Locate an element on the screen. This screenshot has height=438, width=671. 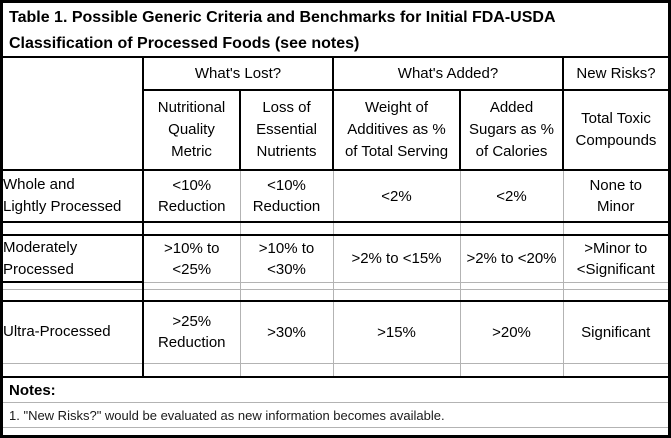
corner-cell is located at coordinates (73, 114).